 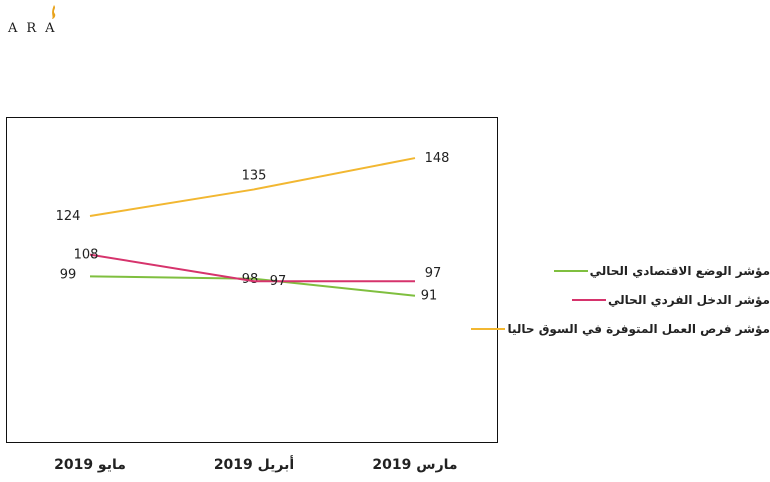 I want to click on legend-swatch-jobs, so click(x=488, y=329).